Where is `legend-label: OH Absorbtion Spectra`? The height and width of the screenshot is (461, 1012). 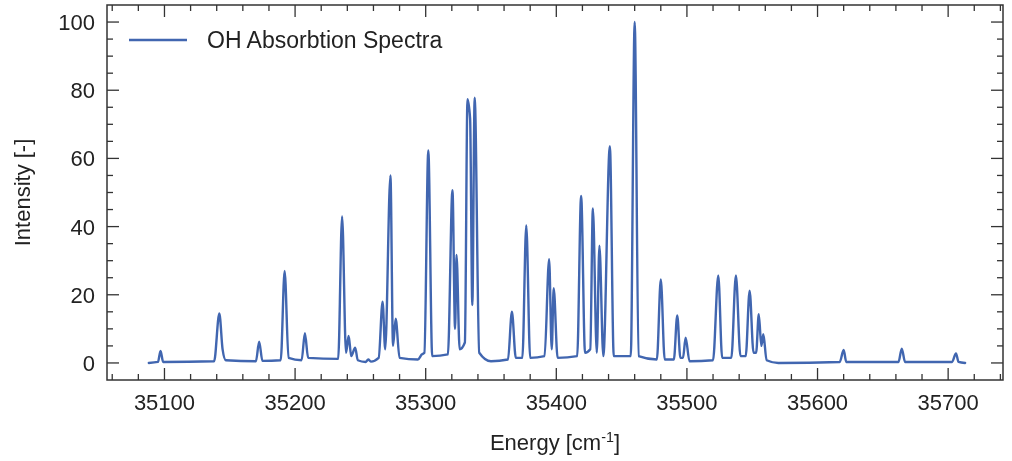 legend-label: OH Absorbtion Spectra is located at coordinates (325, 40).